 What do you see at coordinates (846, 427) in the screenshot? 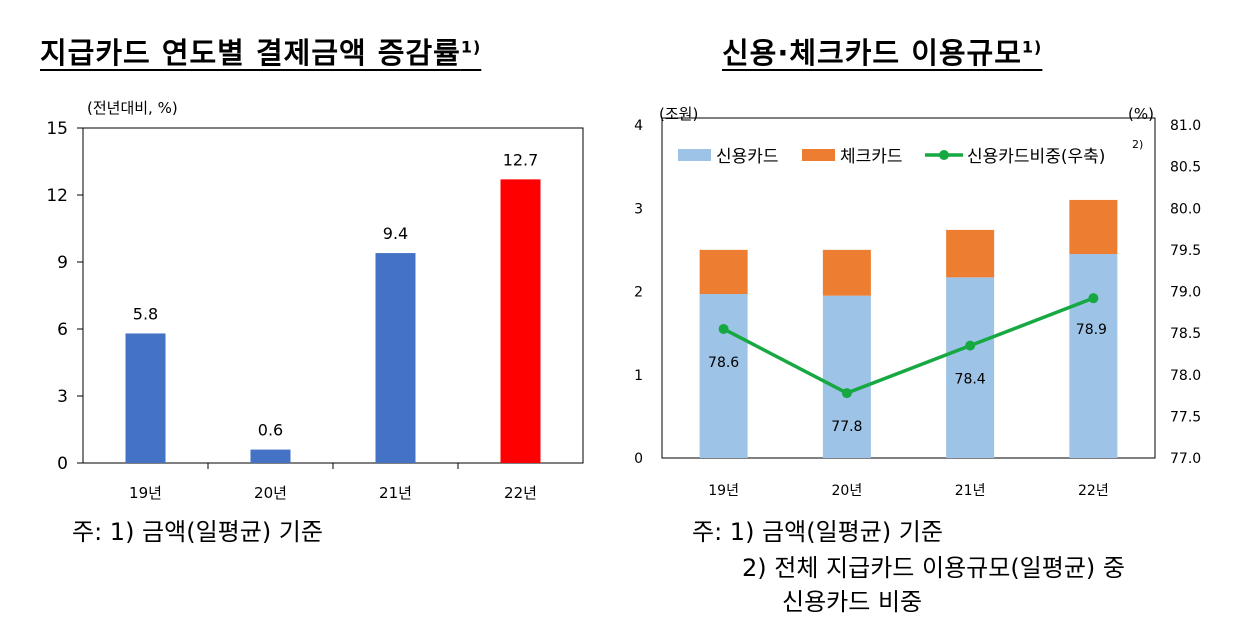
I see `credit-share-label: 77.8` at bounding box center [846, 427].